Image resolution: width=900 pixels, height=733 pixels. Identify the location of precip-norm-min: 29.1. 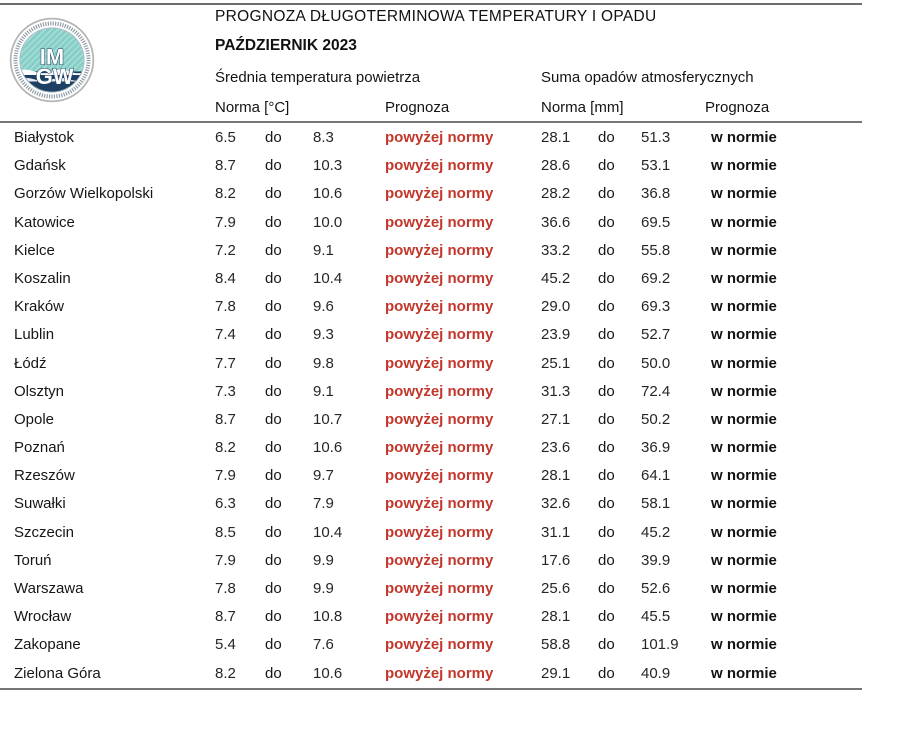
(556, 673).